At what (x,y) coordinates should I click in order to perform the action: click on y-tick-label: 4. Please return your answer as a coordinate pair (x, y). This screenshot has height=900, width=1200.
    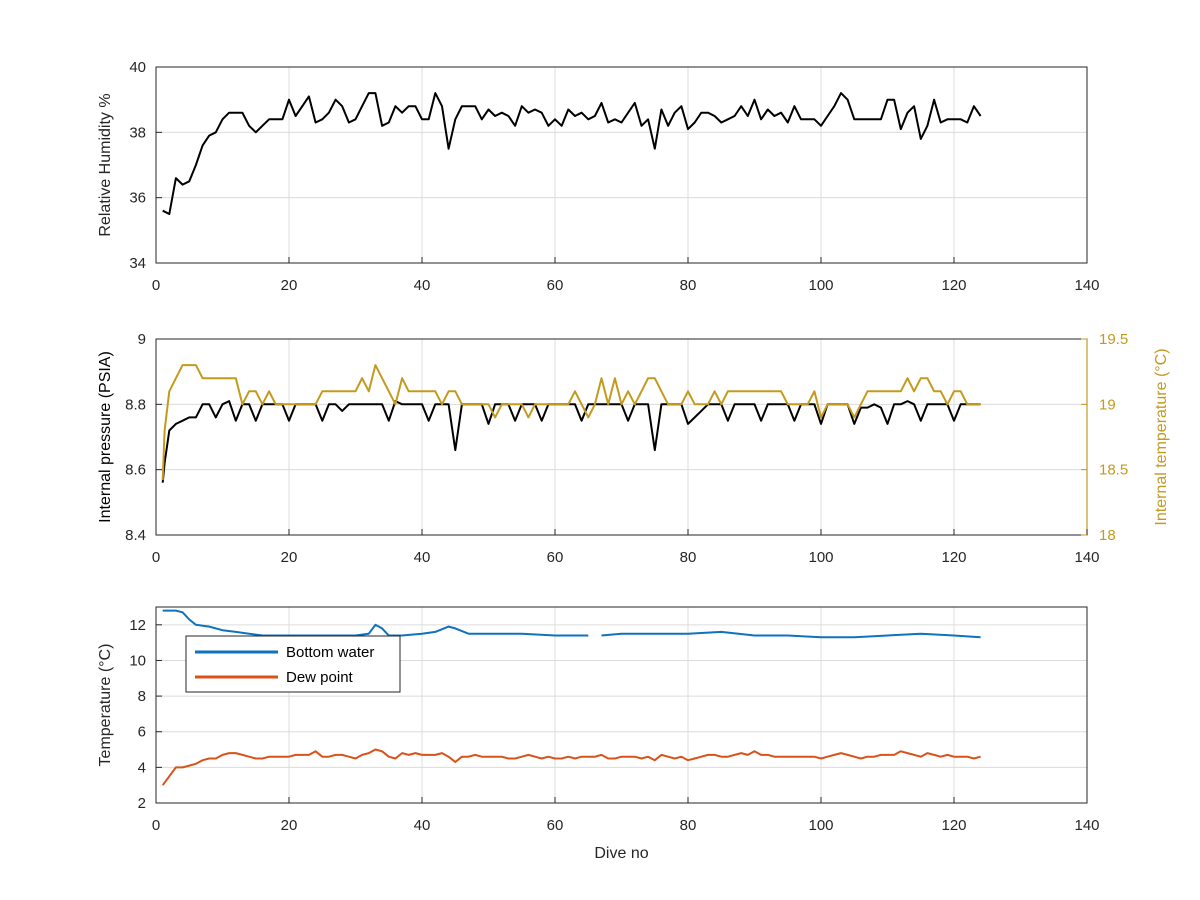
    Looking at the image, I should click on (142, 767).